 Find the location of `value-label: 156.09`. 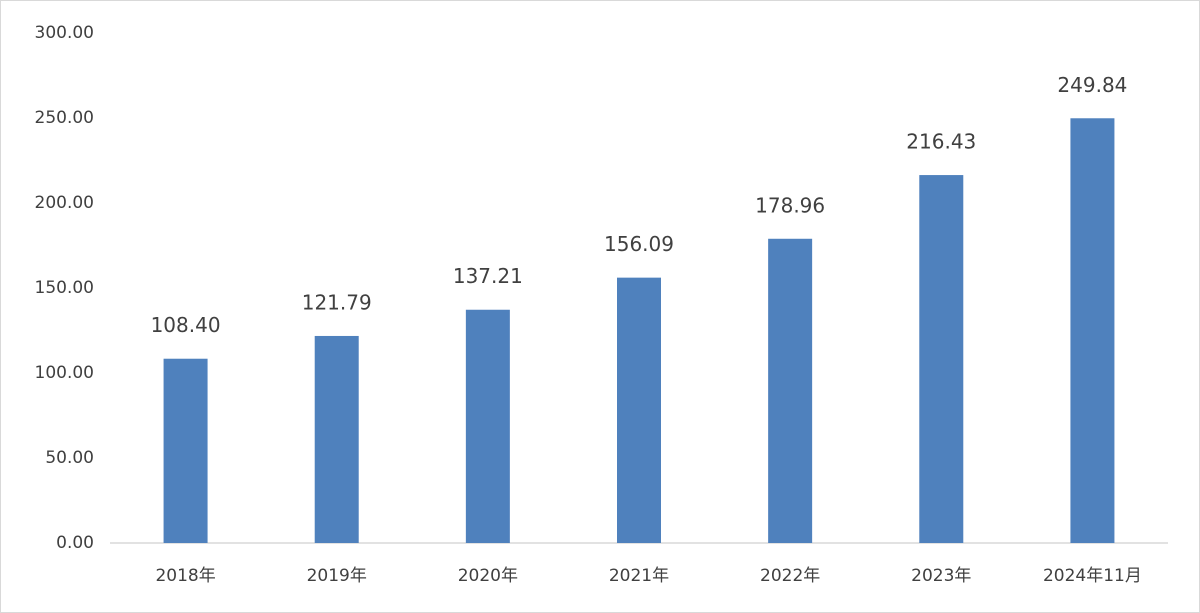

value-label: 156.09 is located at coordinates (639, 244).